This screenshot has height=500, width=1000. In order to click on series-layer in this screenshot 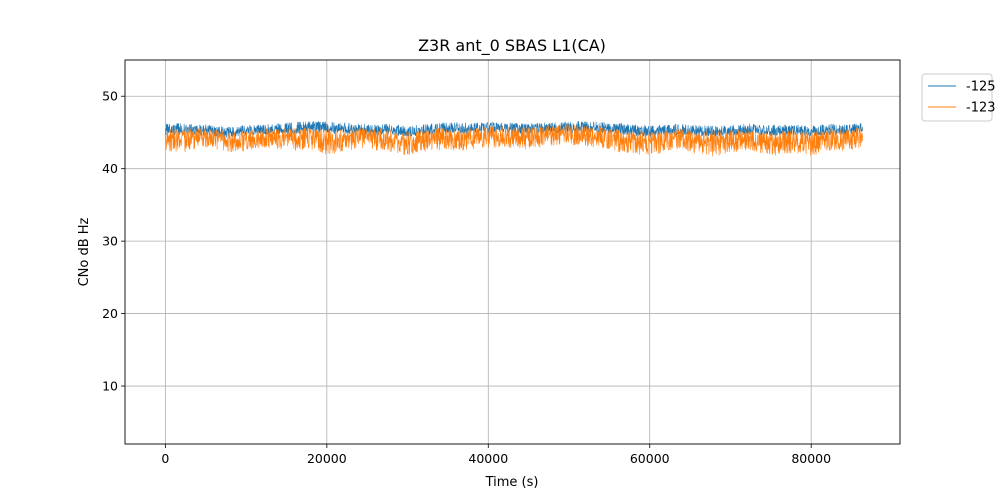, I will do `click(514, 138)`.